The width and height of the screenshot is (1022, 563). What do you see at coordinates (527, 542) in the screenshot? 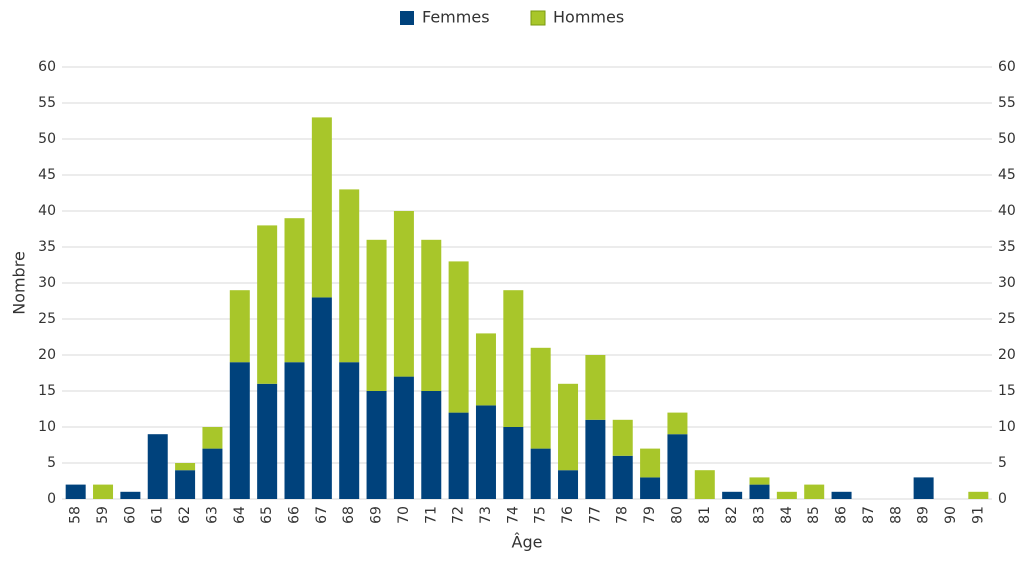
I see `x-axis-label: Âge` at bounding box center [527, 542].